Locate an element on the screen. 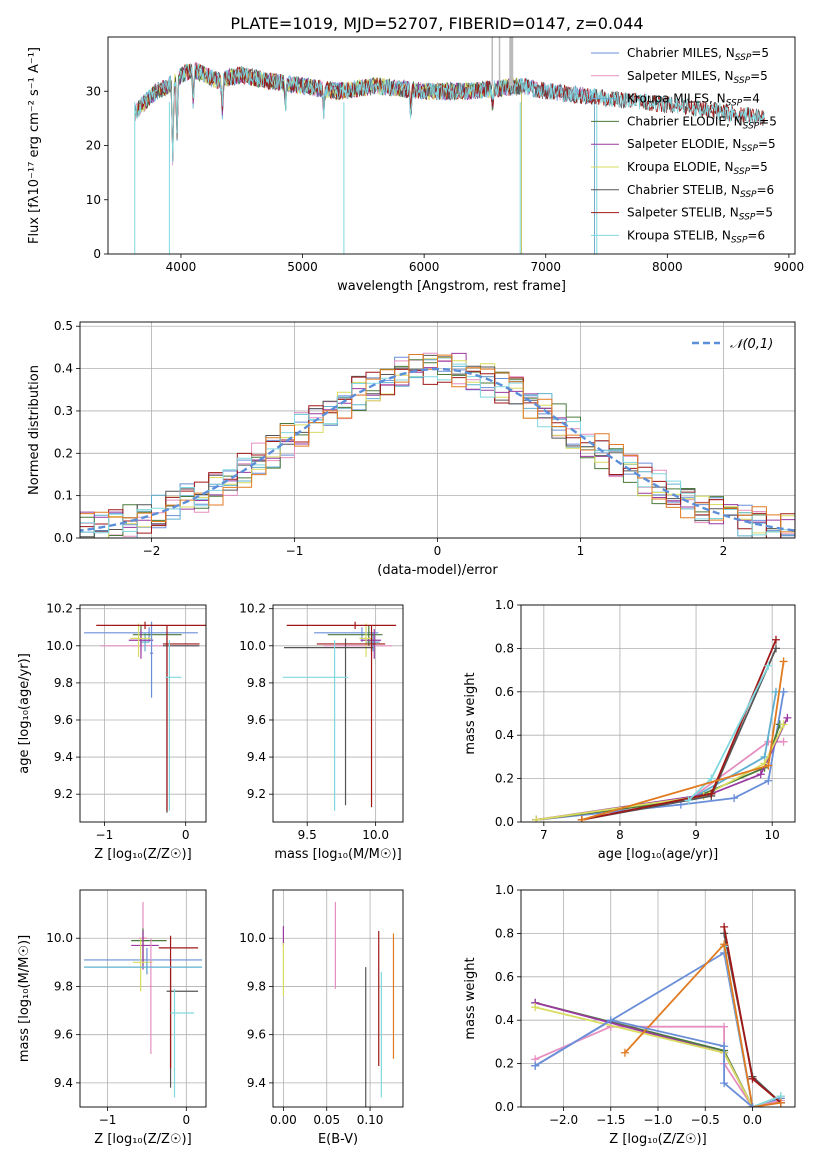  massweight-vs-Z-plot-area is located at coordinates (658, 1014).